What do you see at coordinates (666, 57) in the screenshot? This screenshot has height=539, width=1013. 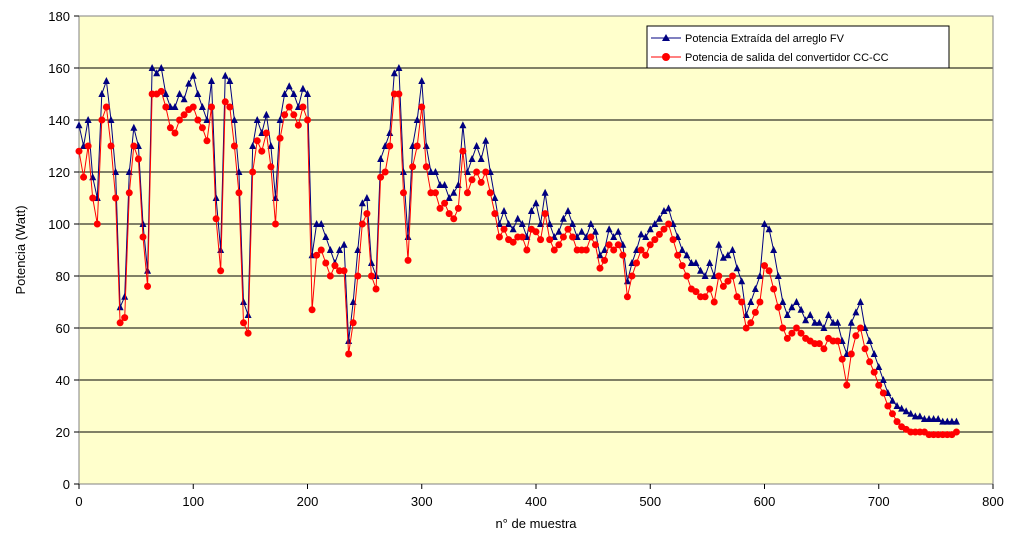 I see `legend-circle-icon` at bounding box center [666, 57].